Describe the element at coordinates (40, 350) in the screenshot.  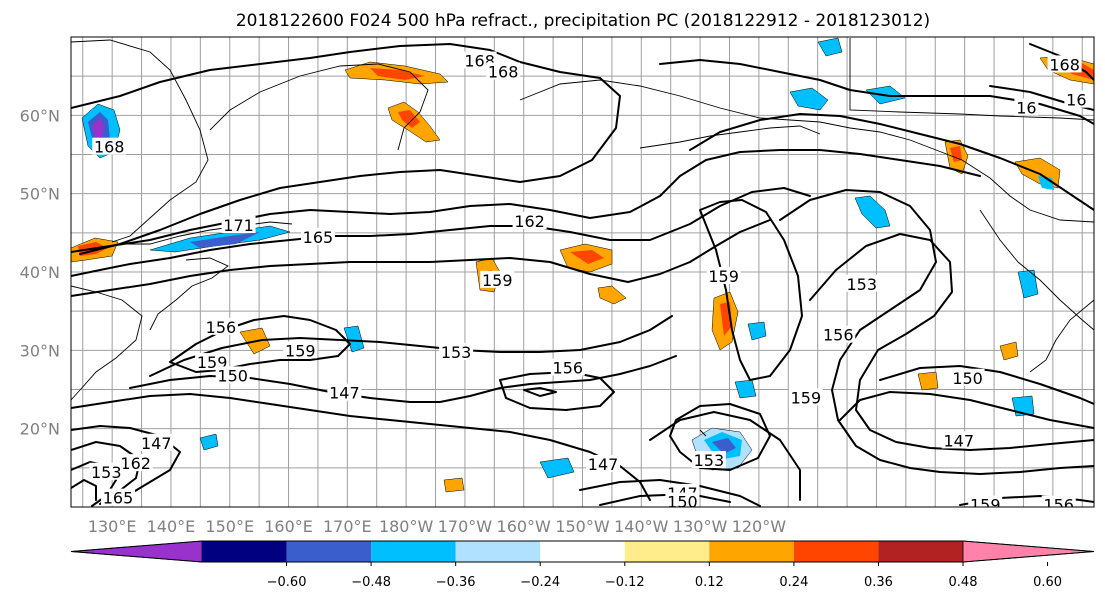
I see `latitude-label: 30°N` at that location.